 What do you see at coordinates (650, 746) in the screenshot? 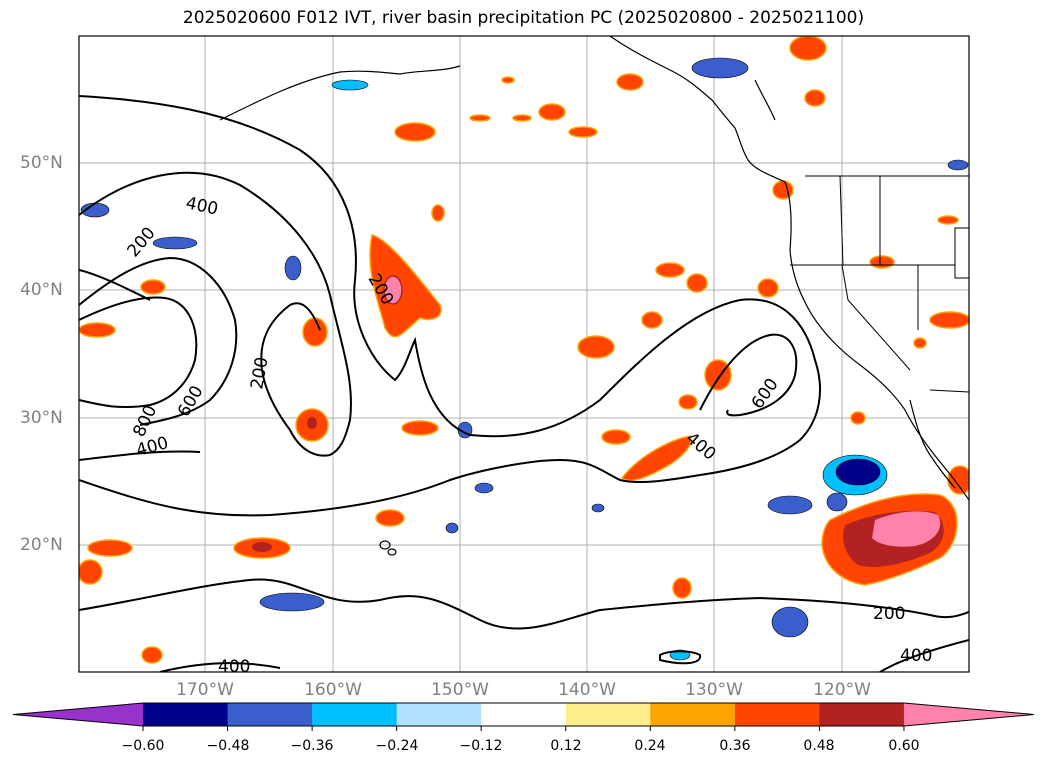
I see `colorbar-tick-label: 0.24` at bounding box center [650, 746].